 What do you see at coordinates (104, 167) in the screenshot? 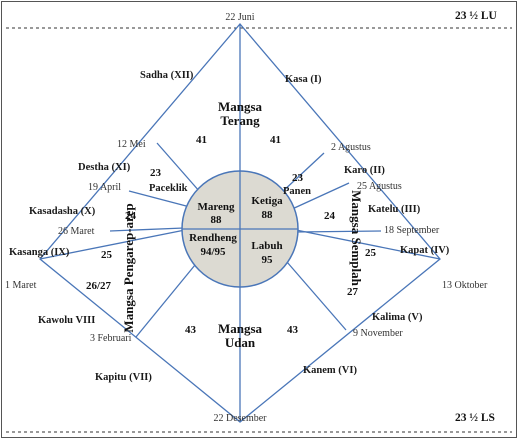
I see `mangsa-destha: Destha (XI)` at bounding box center [104, 167].